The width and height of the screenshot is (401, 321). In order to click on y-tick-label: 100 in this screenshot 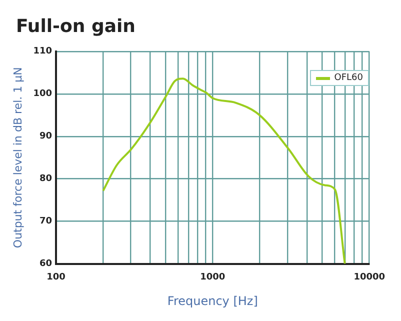, I will do `click(42, 94)`.